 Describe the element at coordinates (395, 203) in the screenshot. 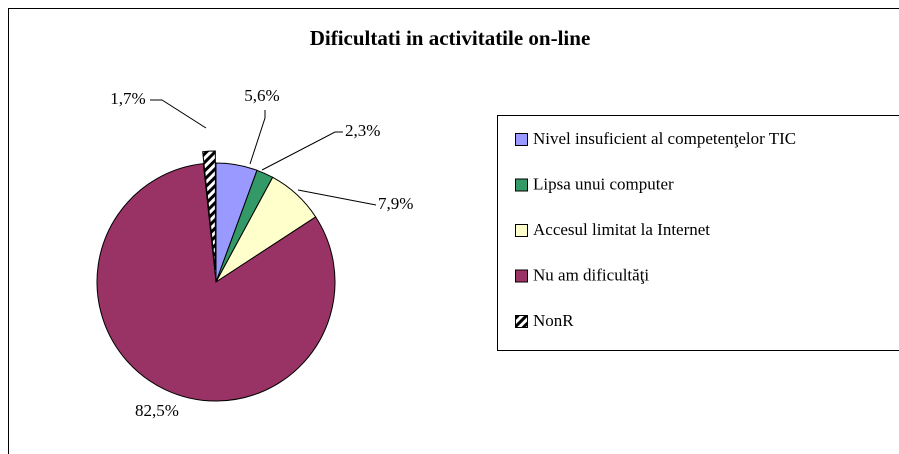

I see `data-label: 7,9%` at that location.